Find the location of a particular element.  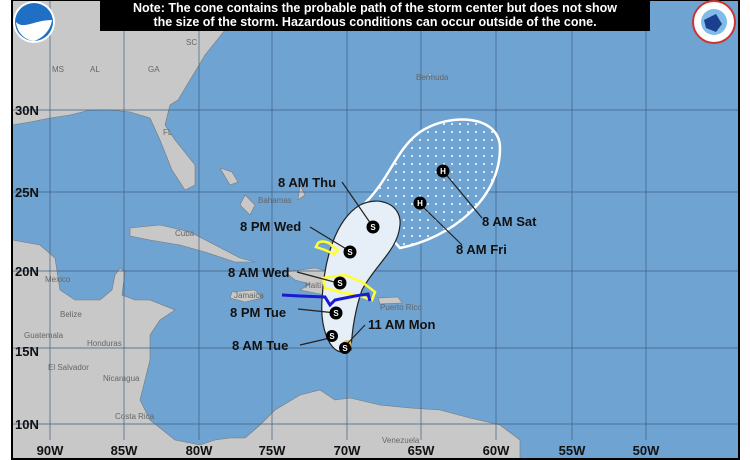

place-label: AL is located at coordinates (95, 69).